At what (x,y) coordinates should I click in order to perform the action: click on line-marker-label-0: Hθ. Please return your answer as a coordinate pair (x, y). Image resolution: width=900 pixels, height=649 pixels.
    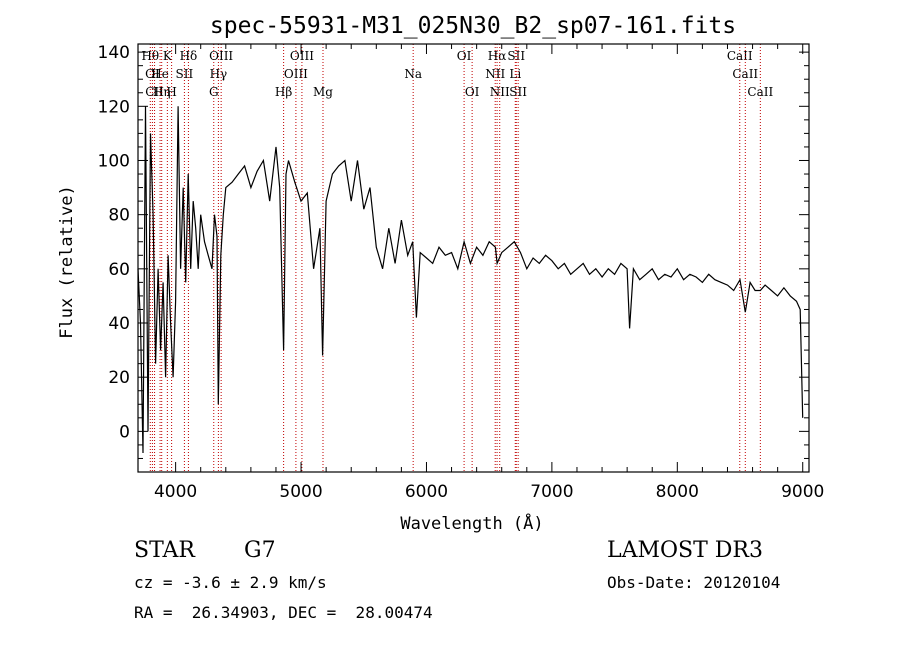
    Looking at the image, I should click on (150, 56).